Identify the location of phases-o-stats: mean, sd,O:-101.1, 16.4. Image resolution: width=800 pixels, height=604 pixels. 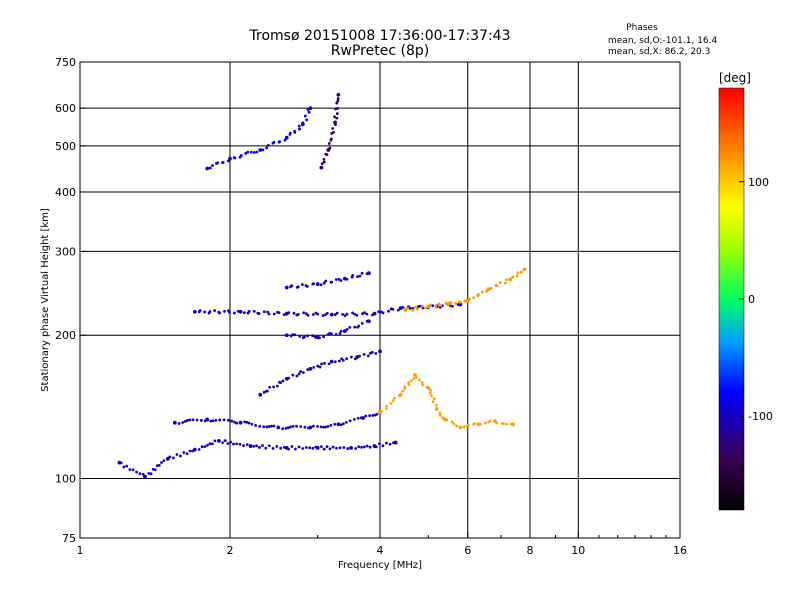
(663, 41).